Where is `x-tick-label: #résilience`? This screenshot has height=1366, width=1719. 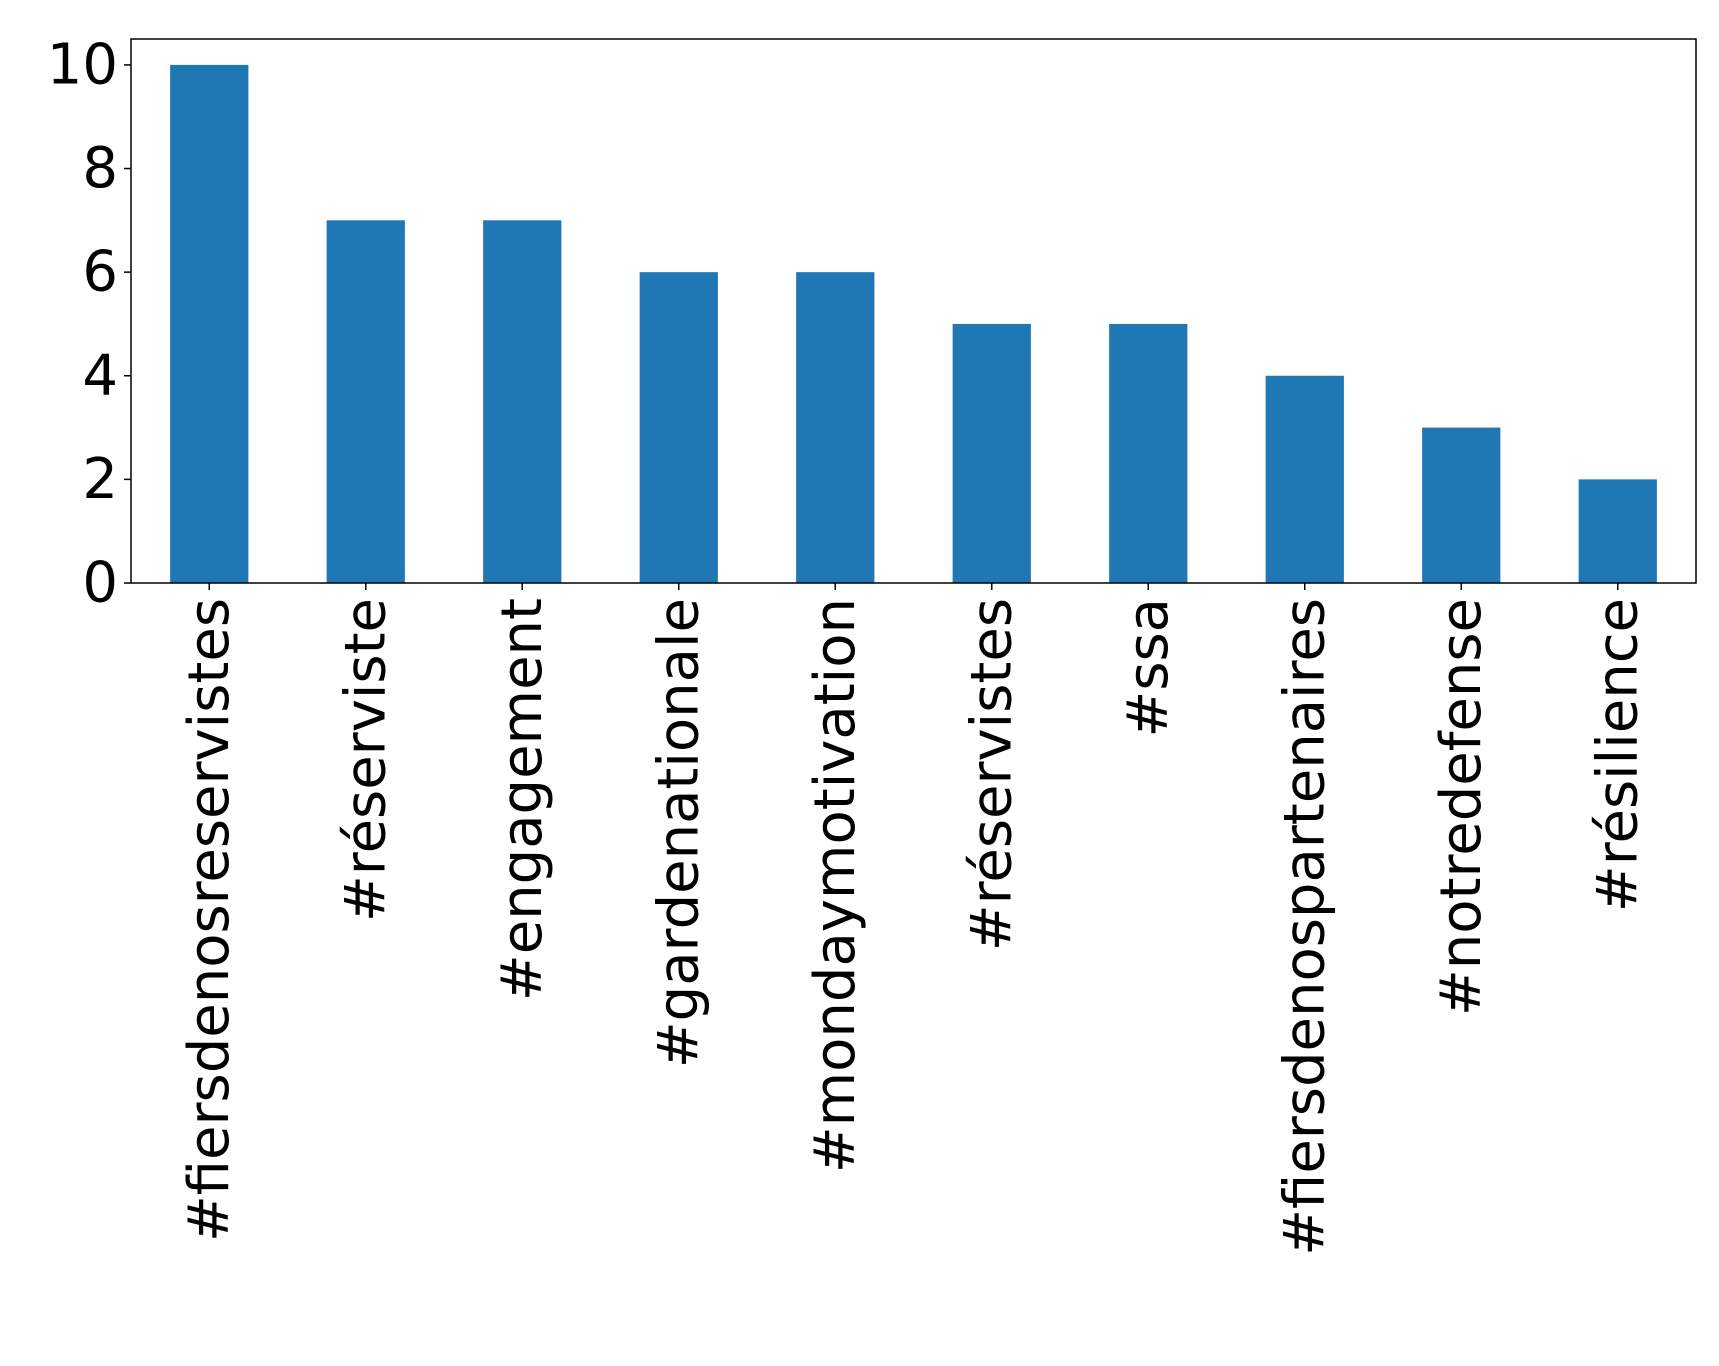
x-tick-label: #résilience is located at coordinates (1617, 755).